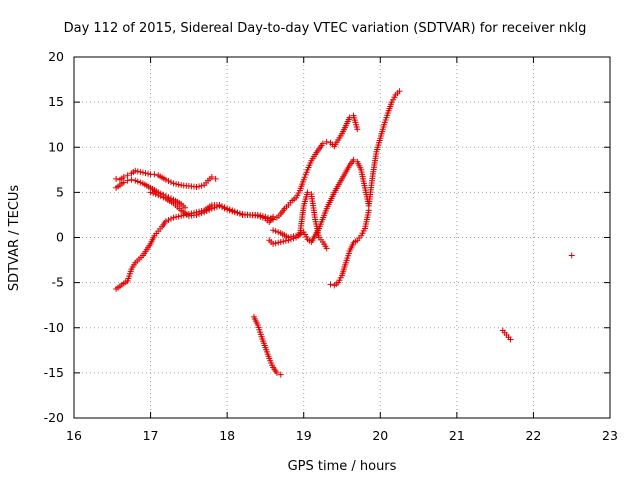  Describe the element at coordinates (54, 327) in the screenshot. I see `y-tick-label: -10` at that location.